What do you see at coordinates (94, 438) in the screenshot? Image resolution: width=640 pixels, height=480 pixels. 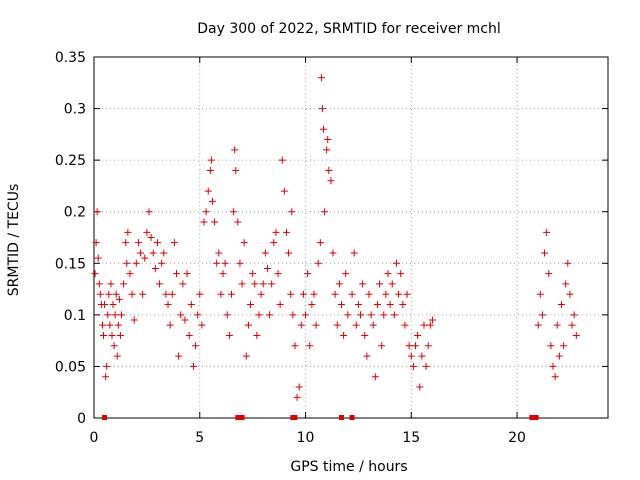 I see `x-tick-label: 0` at bounding box center [94, 438].